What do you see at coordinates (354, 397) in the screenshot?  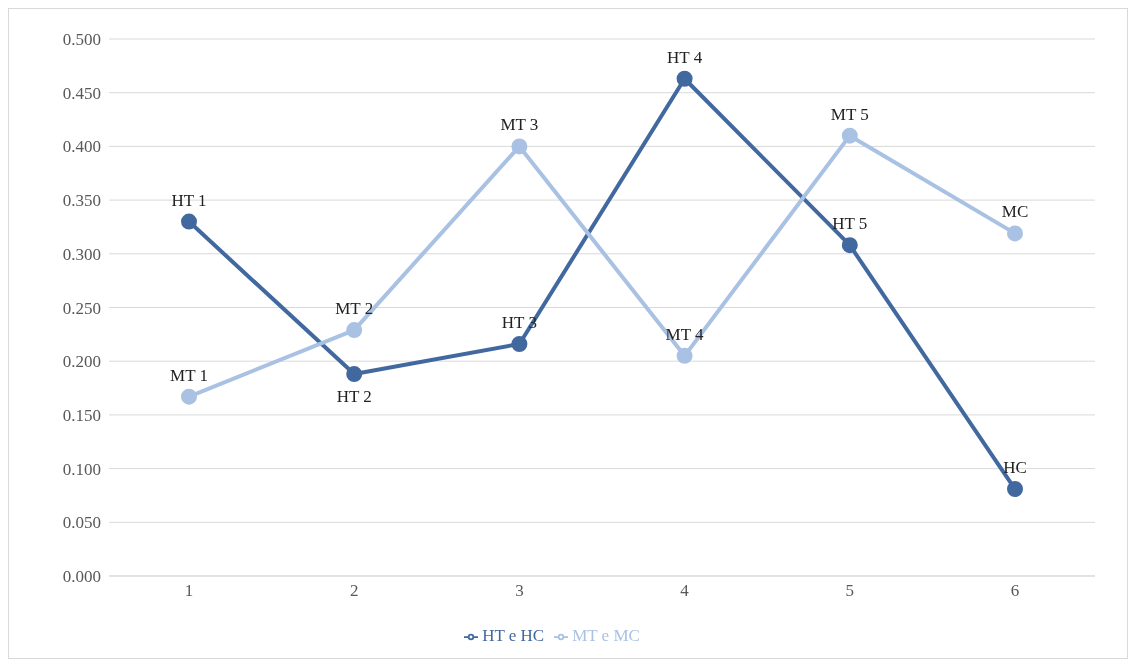 I see `annotation: HT 2` at bounding box center [354, 397].